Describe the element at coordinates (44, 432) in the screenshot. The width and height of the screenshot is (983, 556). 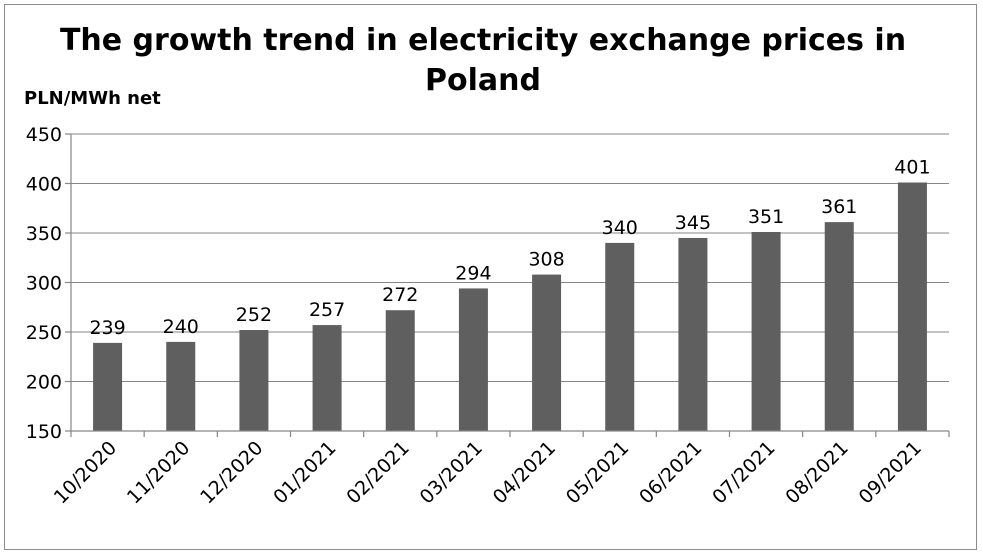
I see `y-tick-label-150: 150` at that location.